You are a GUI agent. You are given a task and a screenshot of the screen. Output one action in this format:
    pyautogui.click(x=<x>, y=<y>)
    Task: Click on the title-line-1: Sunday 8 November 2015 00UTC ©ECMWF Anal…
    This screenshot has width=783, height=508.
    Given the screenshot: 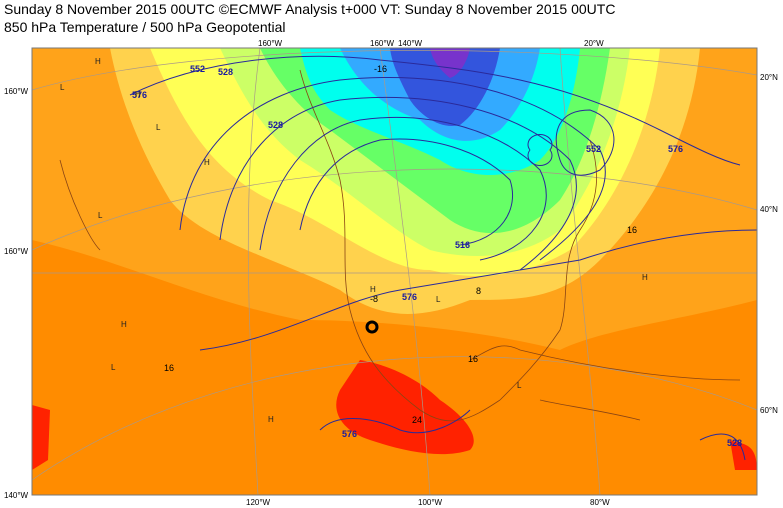 What is the action you would take?
    pyautogui.click(x=309, y=9)
    